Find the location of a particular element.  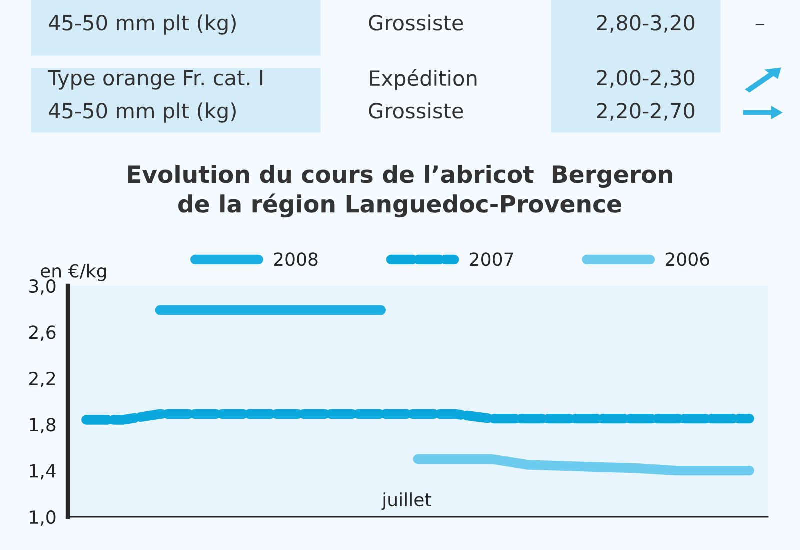

text: Expédition is located at coordinates (423, 79).